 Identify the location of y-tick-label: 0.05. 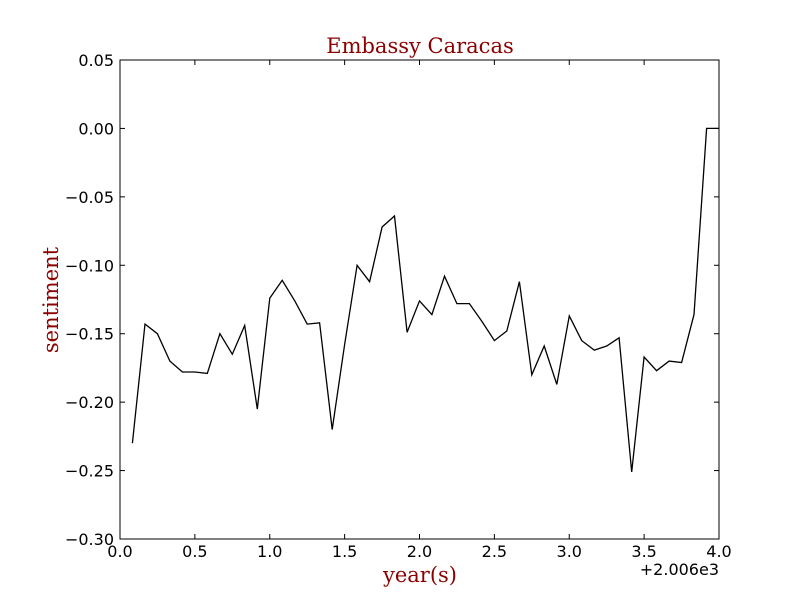
(96, 60).